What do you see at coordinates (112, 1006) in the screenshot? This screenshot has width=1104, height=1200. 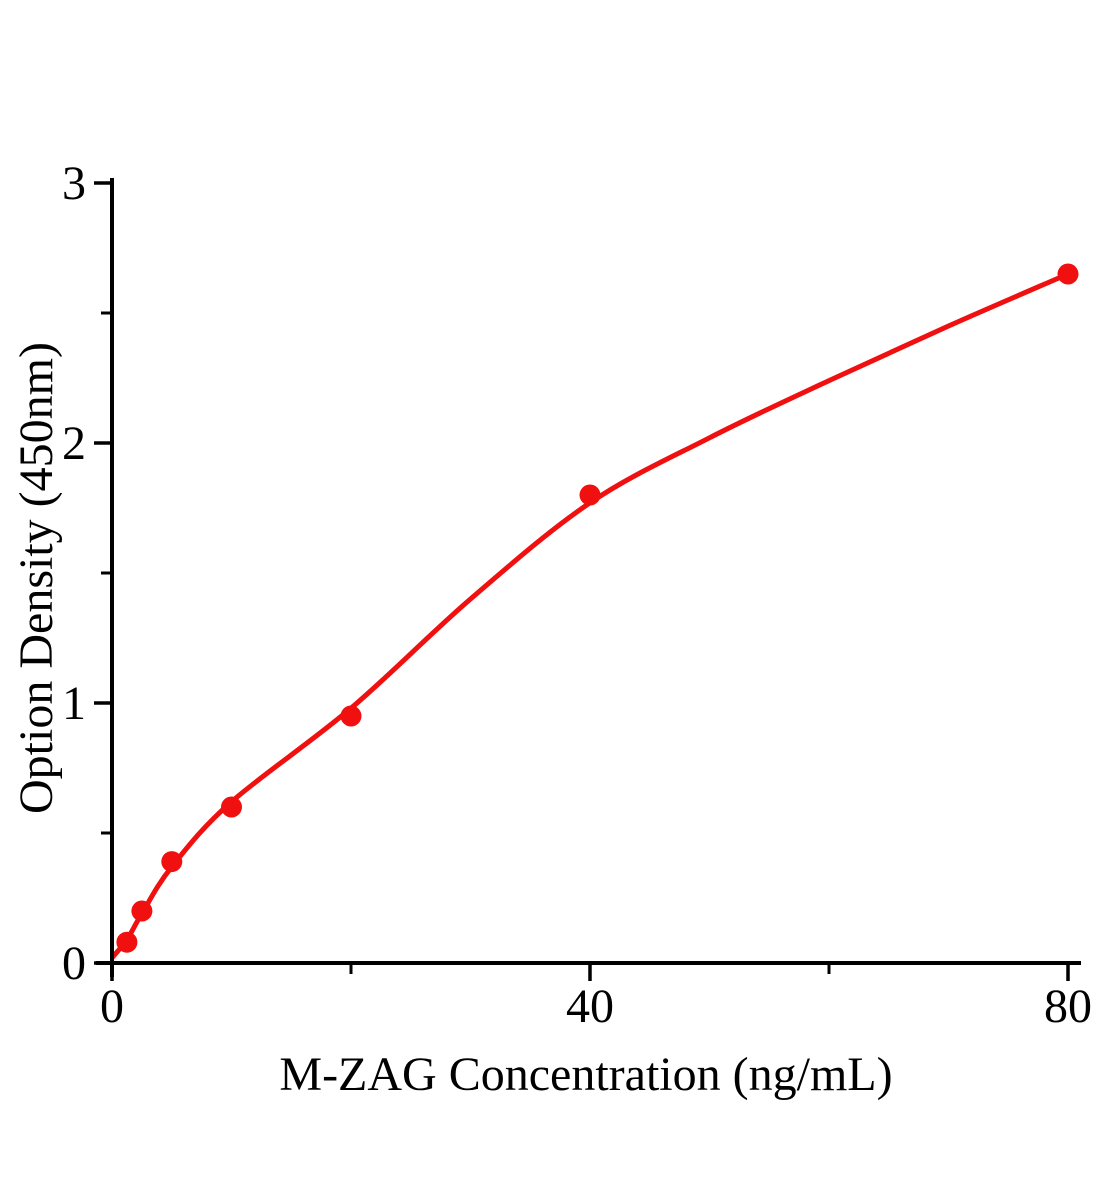 I see `x-tick-label: 0` at bounding box center [112, 1006].